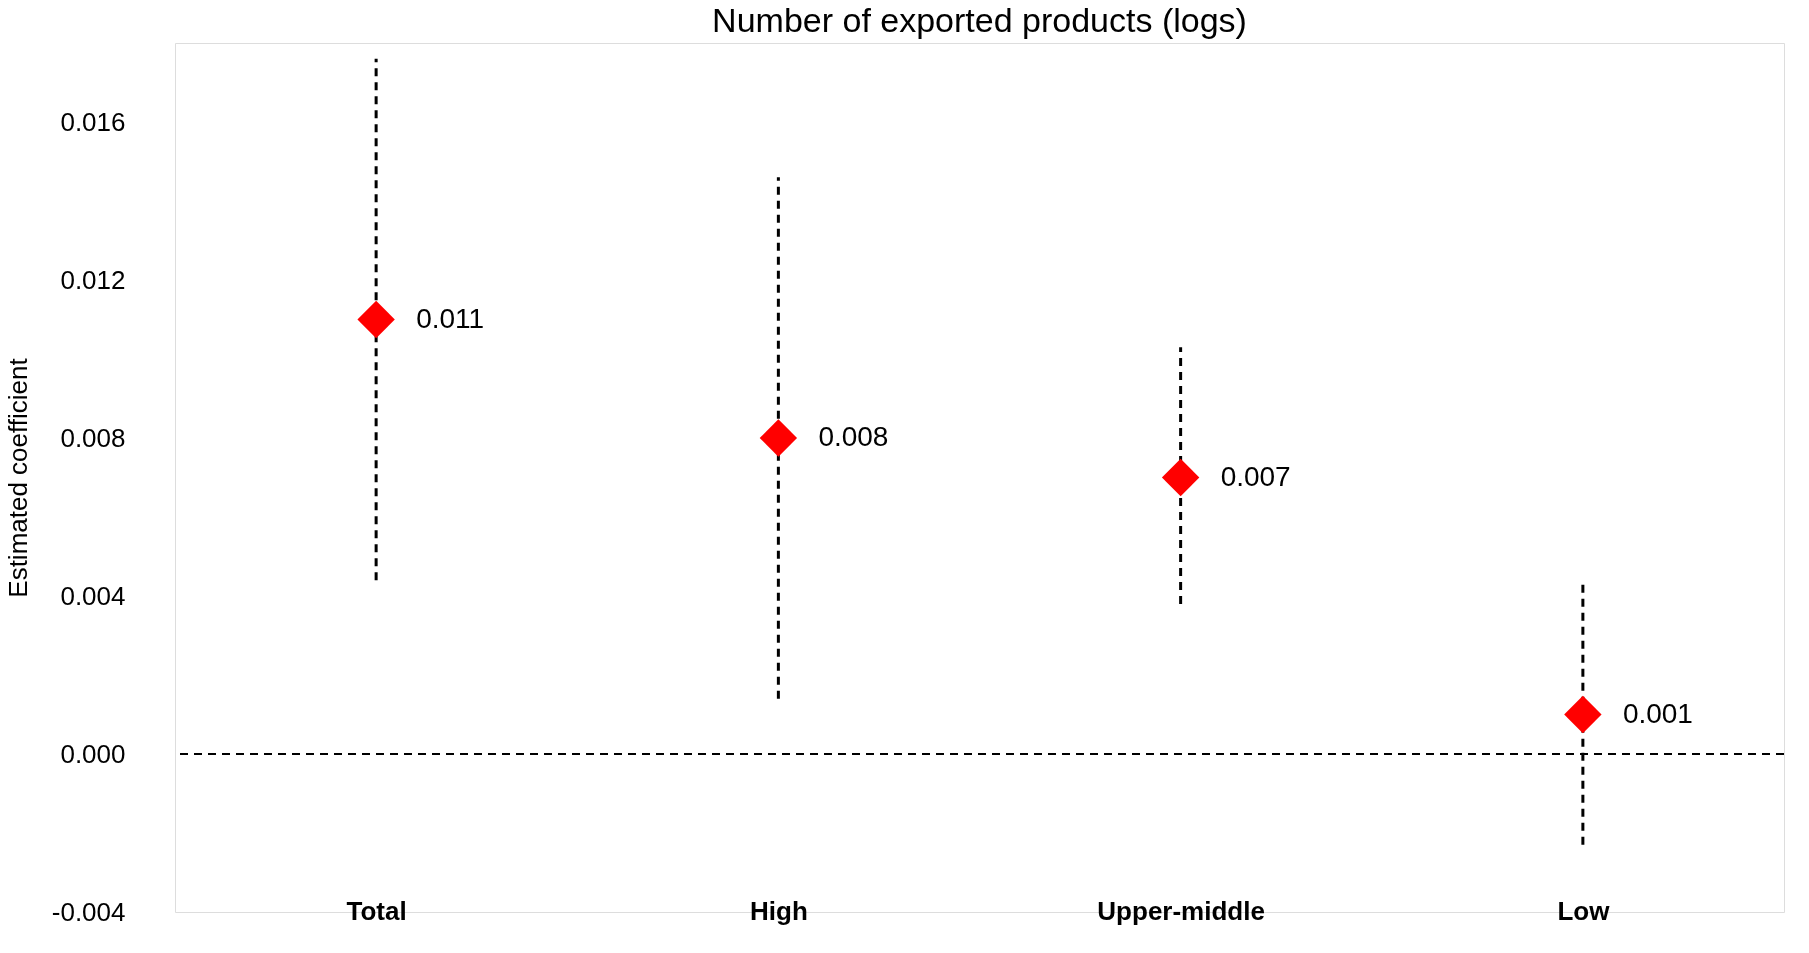 The width and height of the screenshot is (1809, 953). I want to click on y-tick-label: 0.012, so click(93, 279).